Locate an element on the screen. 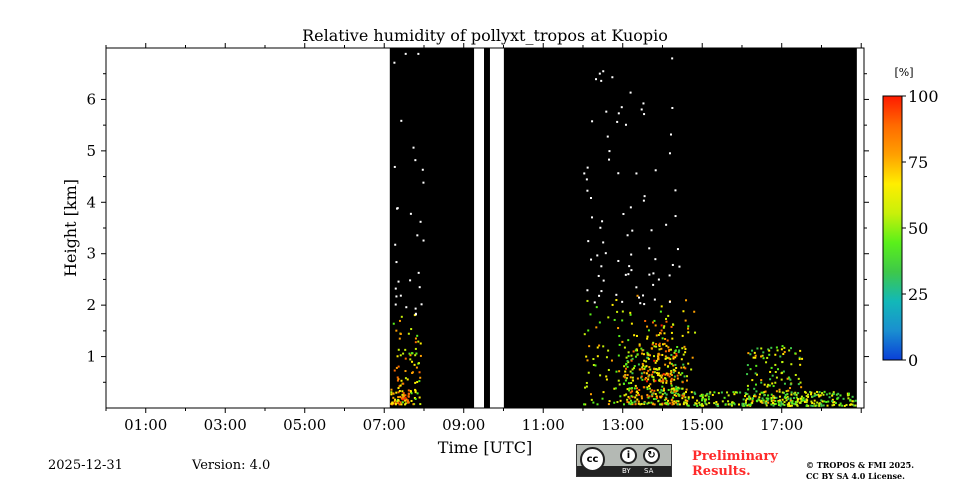  x-tick-label: 03:00 is located at coordinates (225, 425).